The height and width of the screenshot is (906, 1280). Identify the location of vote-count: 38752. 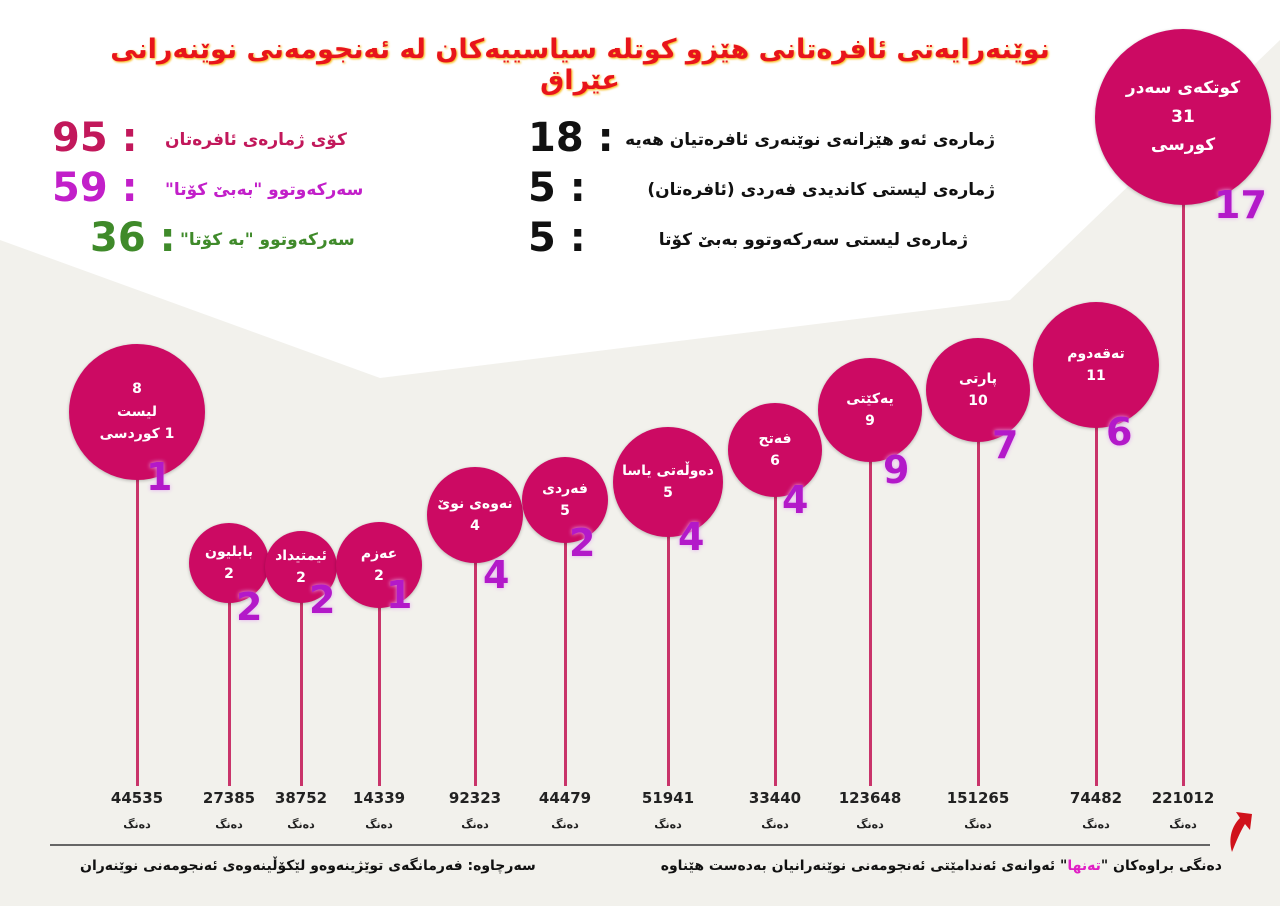
(301, 798).